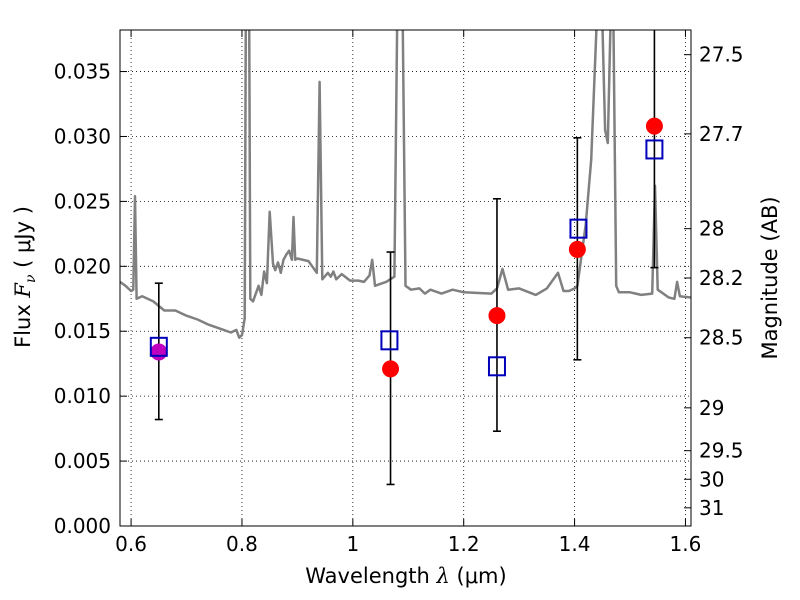 The width and height of the screenshot is (800, 600). Describe the element at coordinates (711, 408) in the screenshot. I see `magnitude-tick-label: 29` at that location.